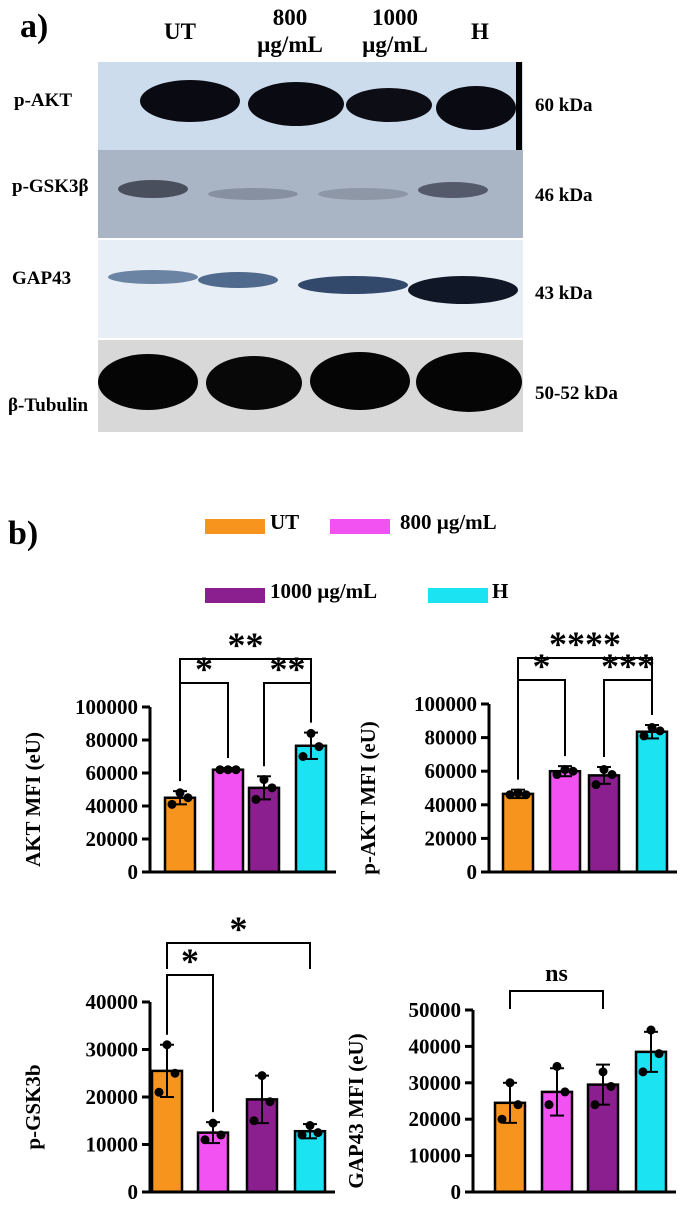 Image resolution: width=685 pixels, height=1207 pixels. I want to click on blot-b-tubulin, so click(310, 386).